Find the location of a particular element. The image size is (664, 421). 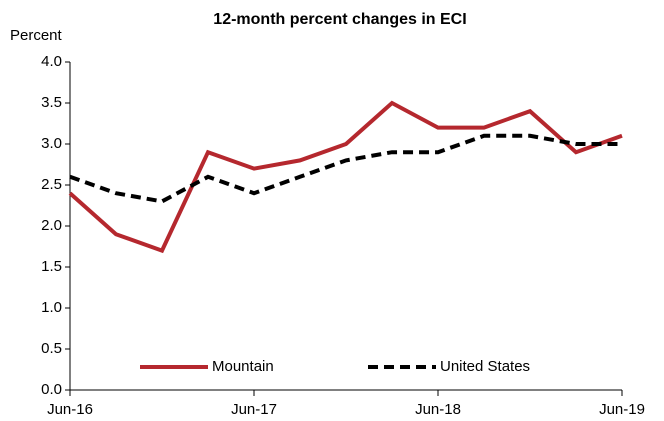

y-tick-label: 0.5 is located at coordinates (51, 348).